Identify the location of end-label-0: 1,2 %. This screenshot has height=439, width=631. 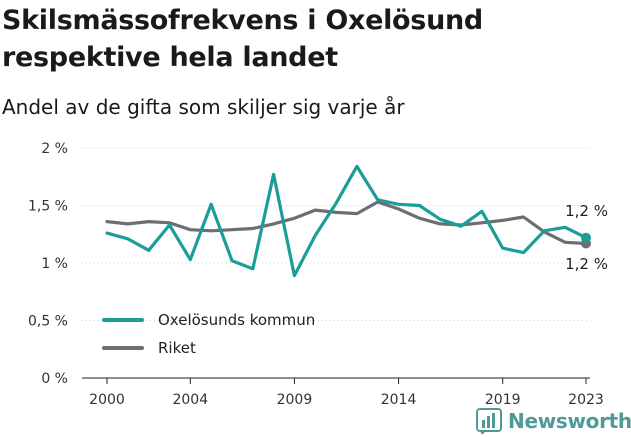
(586, 211).